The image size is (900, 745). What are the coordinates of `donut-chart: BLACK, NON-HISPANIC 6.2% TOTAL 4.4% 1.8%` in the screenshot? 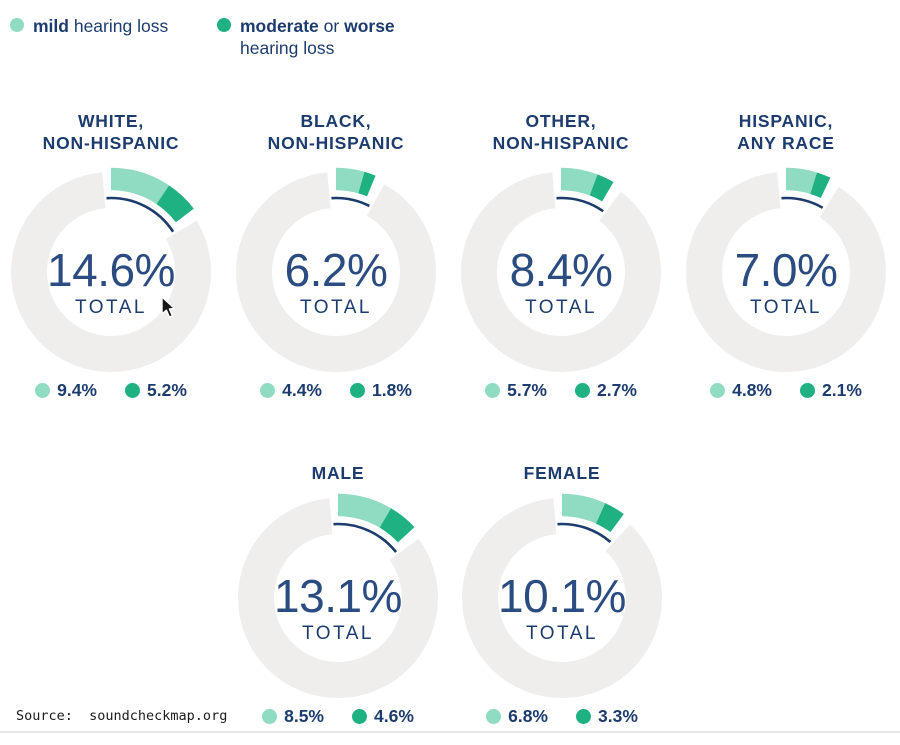 It's located at (336, 255).